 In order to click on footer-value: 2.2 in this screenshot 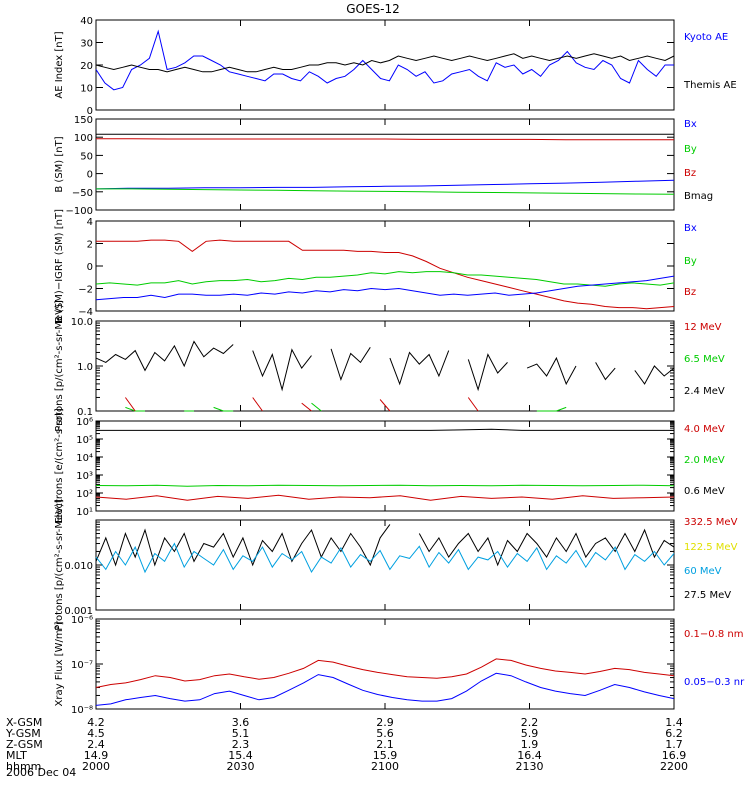, I will do `click(530, 722)`.